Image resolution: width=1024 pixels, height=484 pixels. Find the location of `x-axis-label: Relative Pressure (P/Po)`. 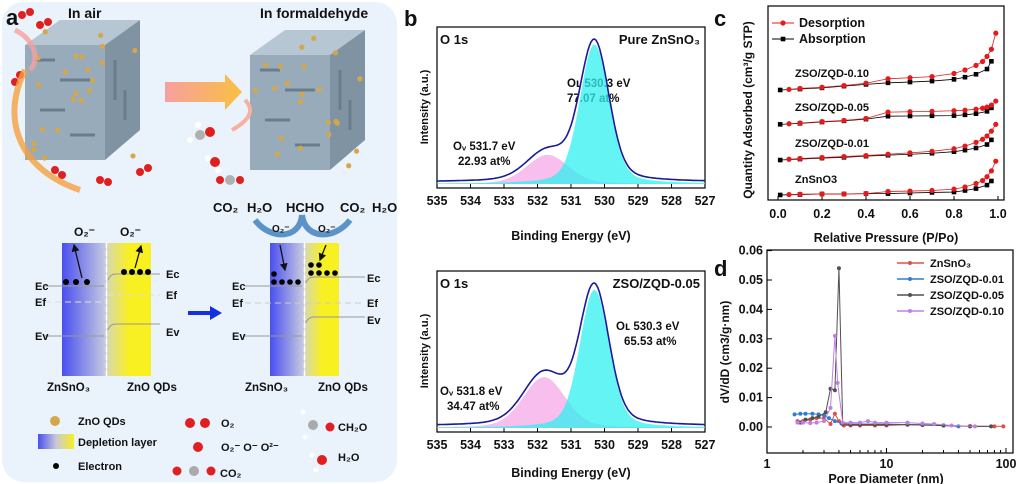

x-axis-label: Relative Pressure (P/Po) is located at coordinates (886, 238).